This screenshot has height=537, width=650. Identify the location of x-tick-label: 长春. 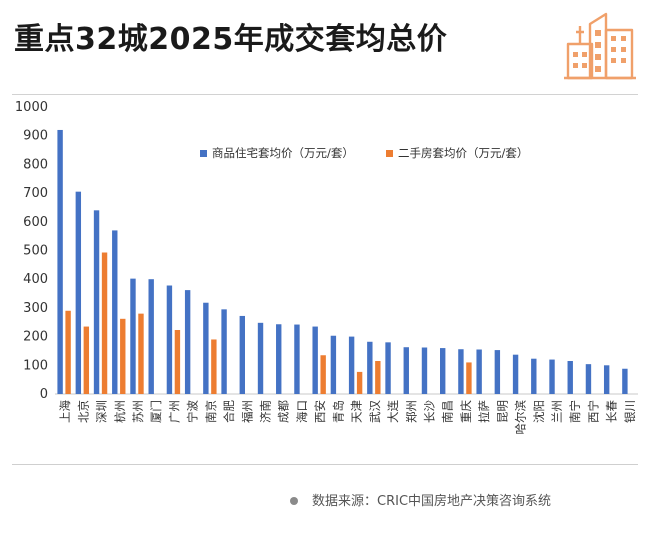
(612, 411).